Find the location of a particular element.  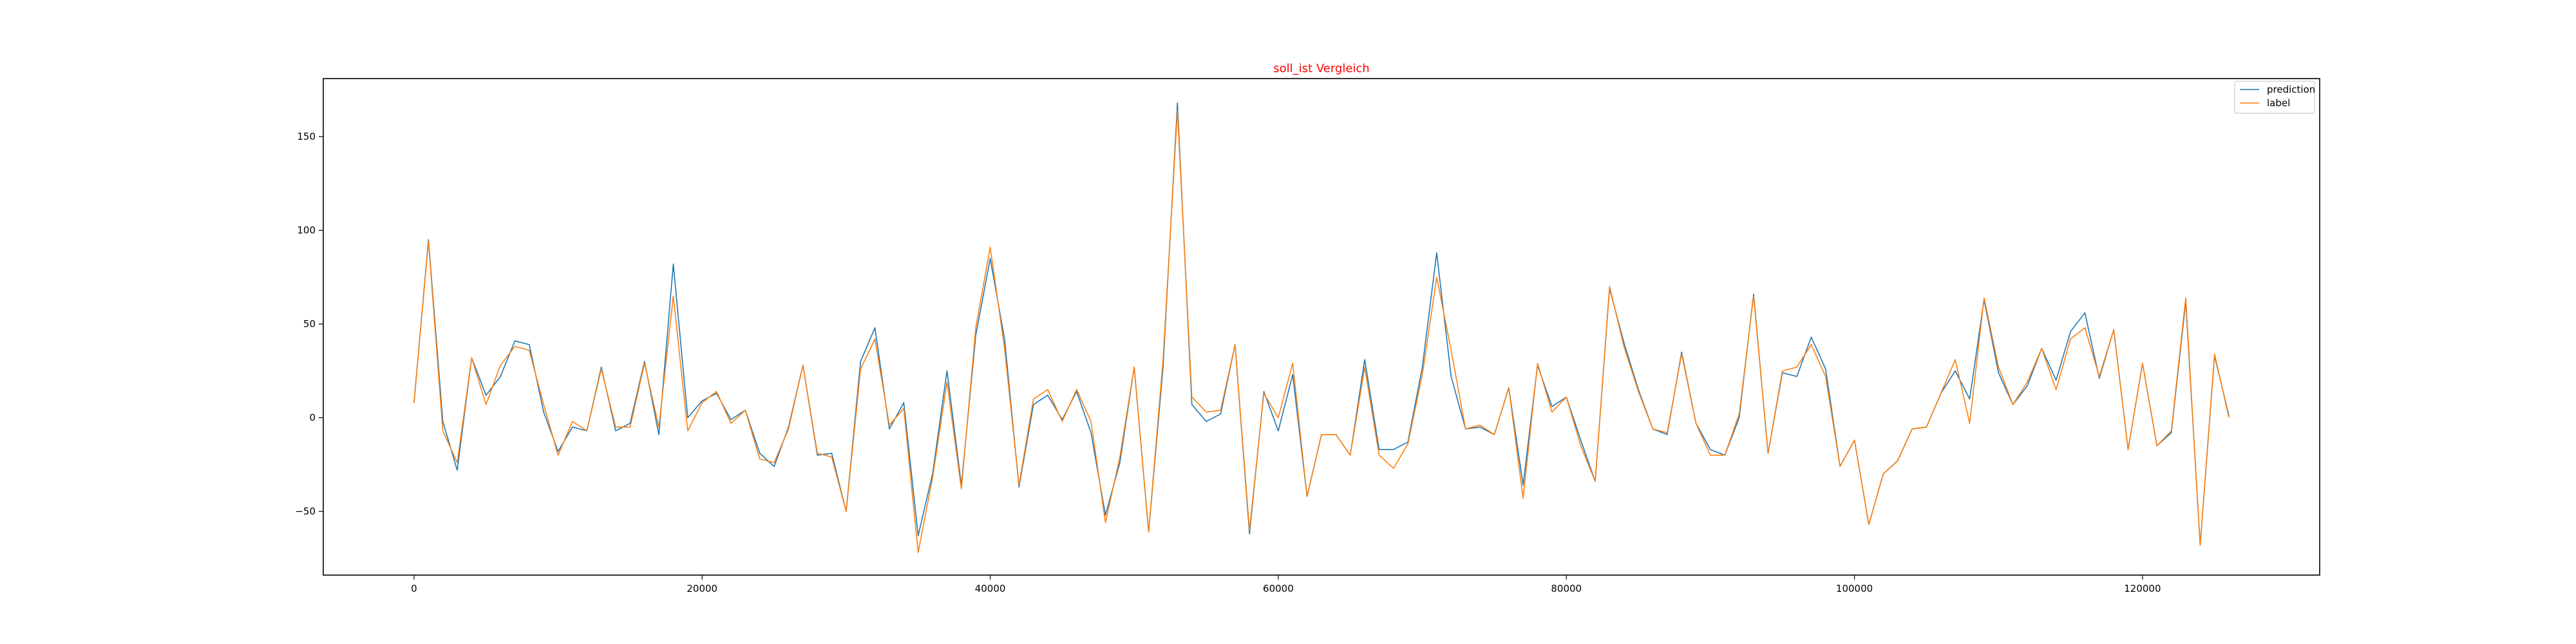

x-tick-label: 100000 is located at coordinates (1855, 588).